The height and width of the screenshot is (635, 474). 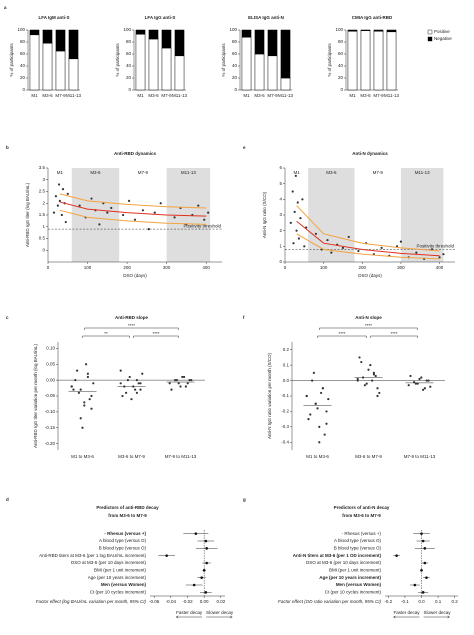 I want to click on factor-label: Ct (per 10 cycles increment), so click(x=353, y=592).